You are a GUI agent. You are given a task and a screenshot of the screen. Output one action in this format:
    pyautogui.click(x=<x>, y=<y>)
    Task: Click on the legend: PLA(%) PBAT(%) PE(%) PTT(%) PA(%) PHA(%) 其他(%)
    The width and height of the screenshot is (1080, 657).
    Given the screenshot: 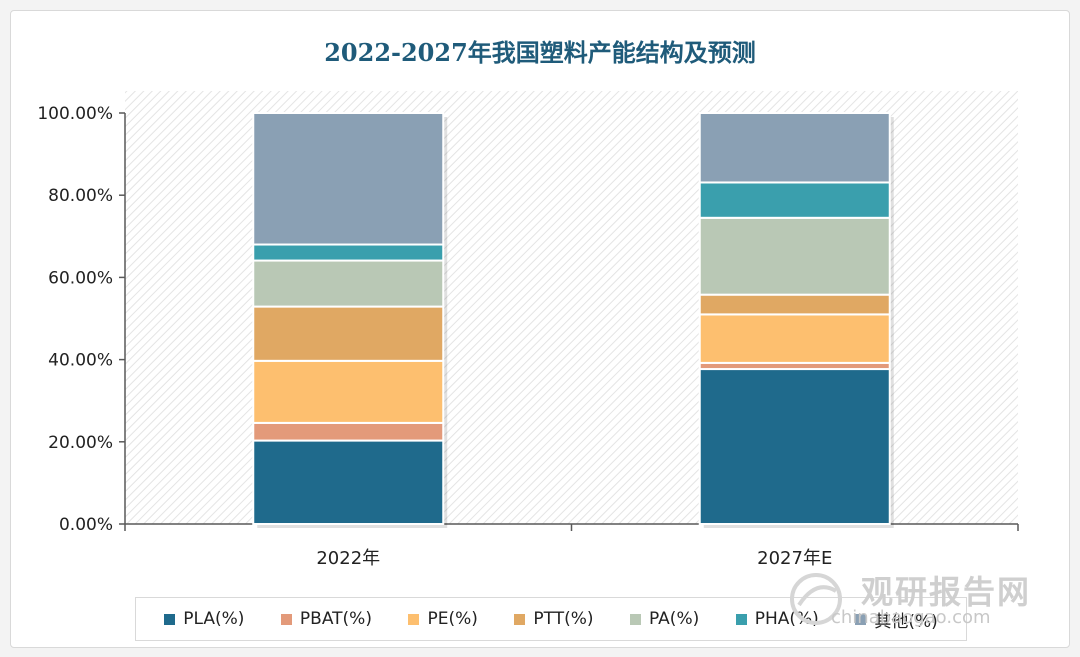 What is the action you would take?
    pyautogui.click(x=551, y=619)
    